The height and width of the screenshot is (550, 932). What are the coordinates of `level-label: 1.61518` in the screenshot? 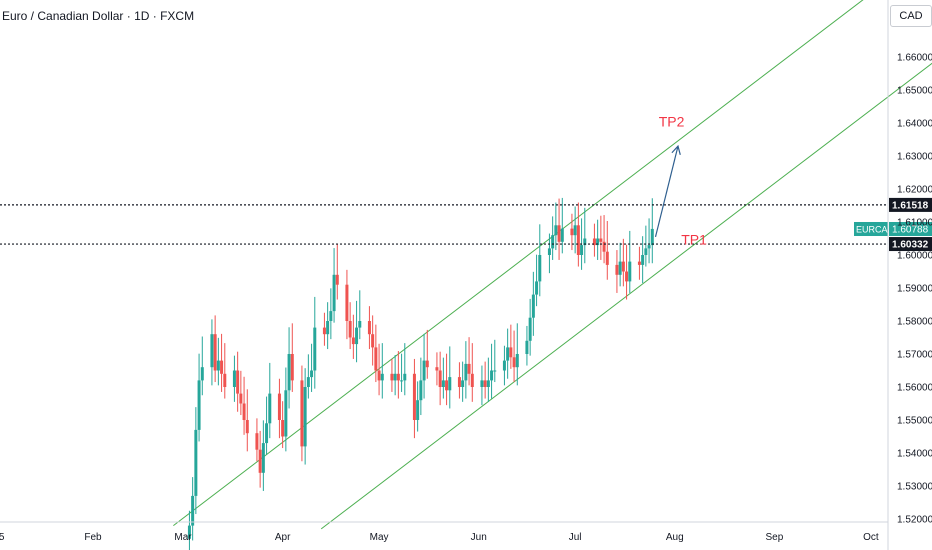 It's located at (910, 205).